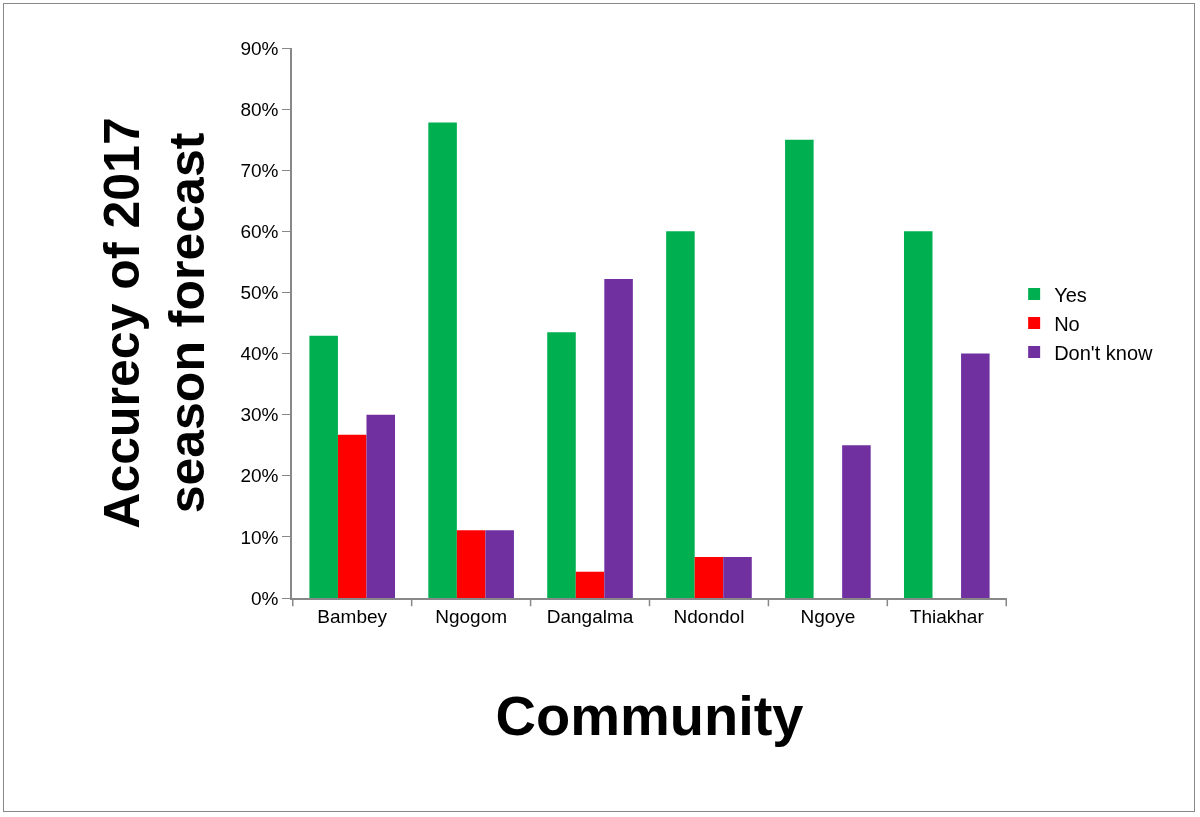  Describe the element at coordinates (259, 231) in the screenshot. I see `y-tick-label: 60%` at that location.